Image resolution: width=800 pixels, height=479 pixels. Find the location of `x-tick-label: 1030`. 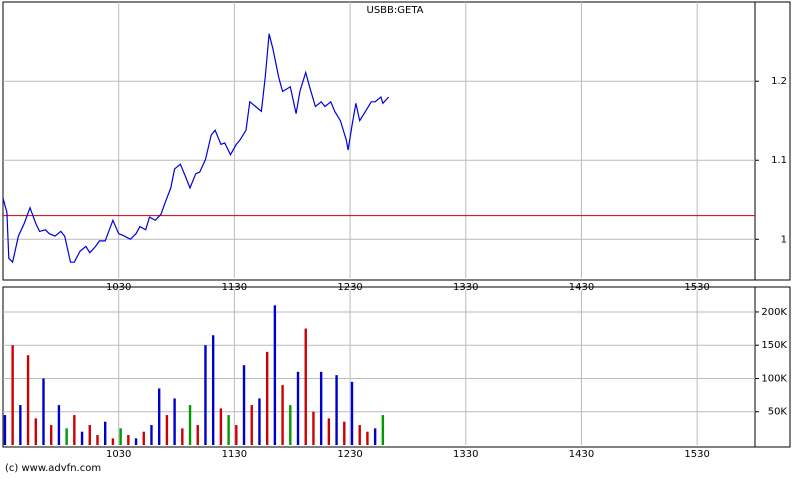

x-tick-label: 1030 is located at coordinates (118, 454).